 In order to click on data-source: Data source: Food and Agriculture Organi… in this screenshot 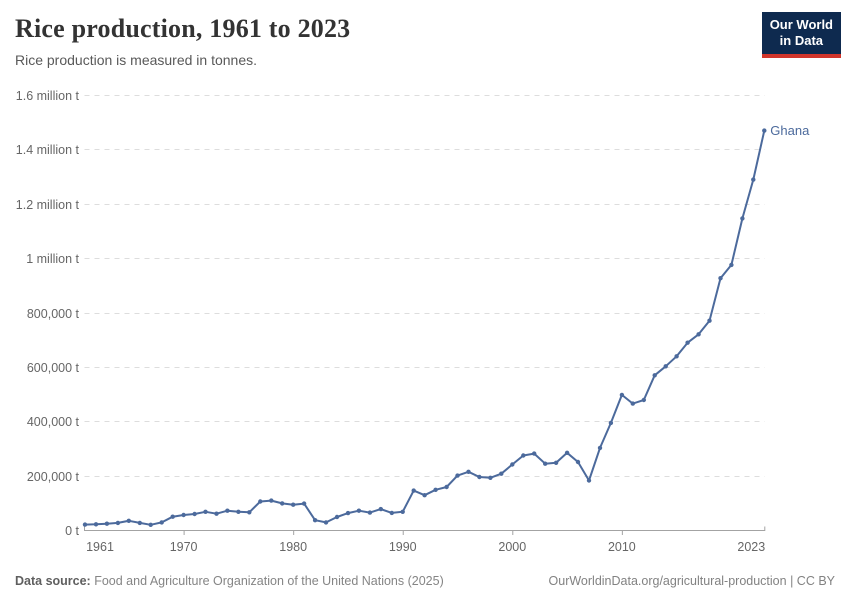, I will do `click(229, 581)`.